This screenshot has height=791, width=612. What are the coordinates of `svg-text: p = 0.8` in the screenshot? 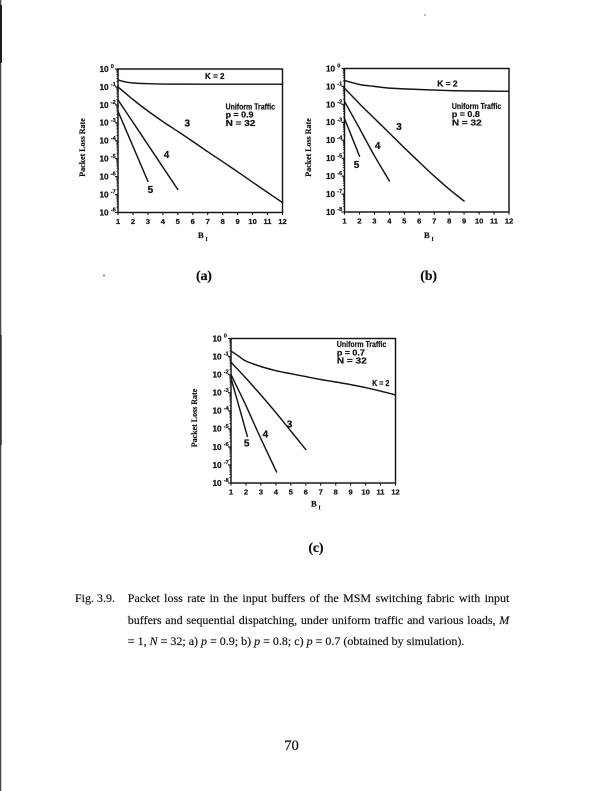 It's located at (466, 114).